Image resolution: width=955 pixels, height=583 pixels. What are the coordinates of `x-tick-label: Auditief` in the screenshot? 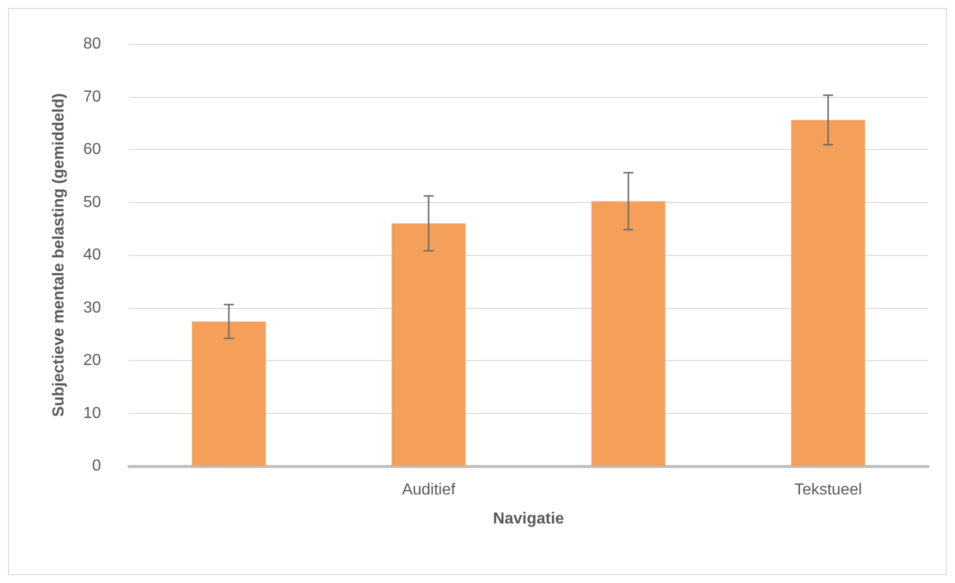 It's located at (429, 490).